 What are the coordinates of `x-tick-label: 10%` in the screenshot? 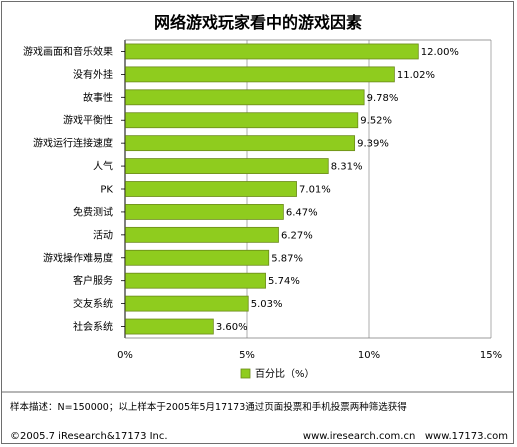 It's located at (369, 355).